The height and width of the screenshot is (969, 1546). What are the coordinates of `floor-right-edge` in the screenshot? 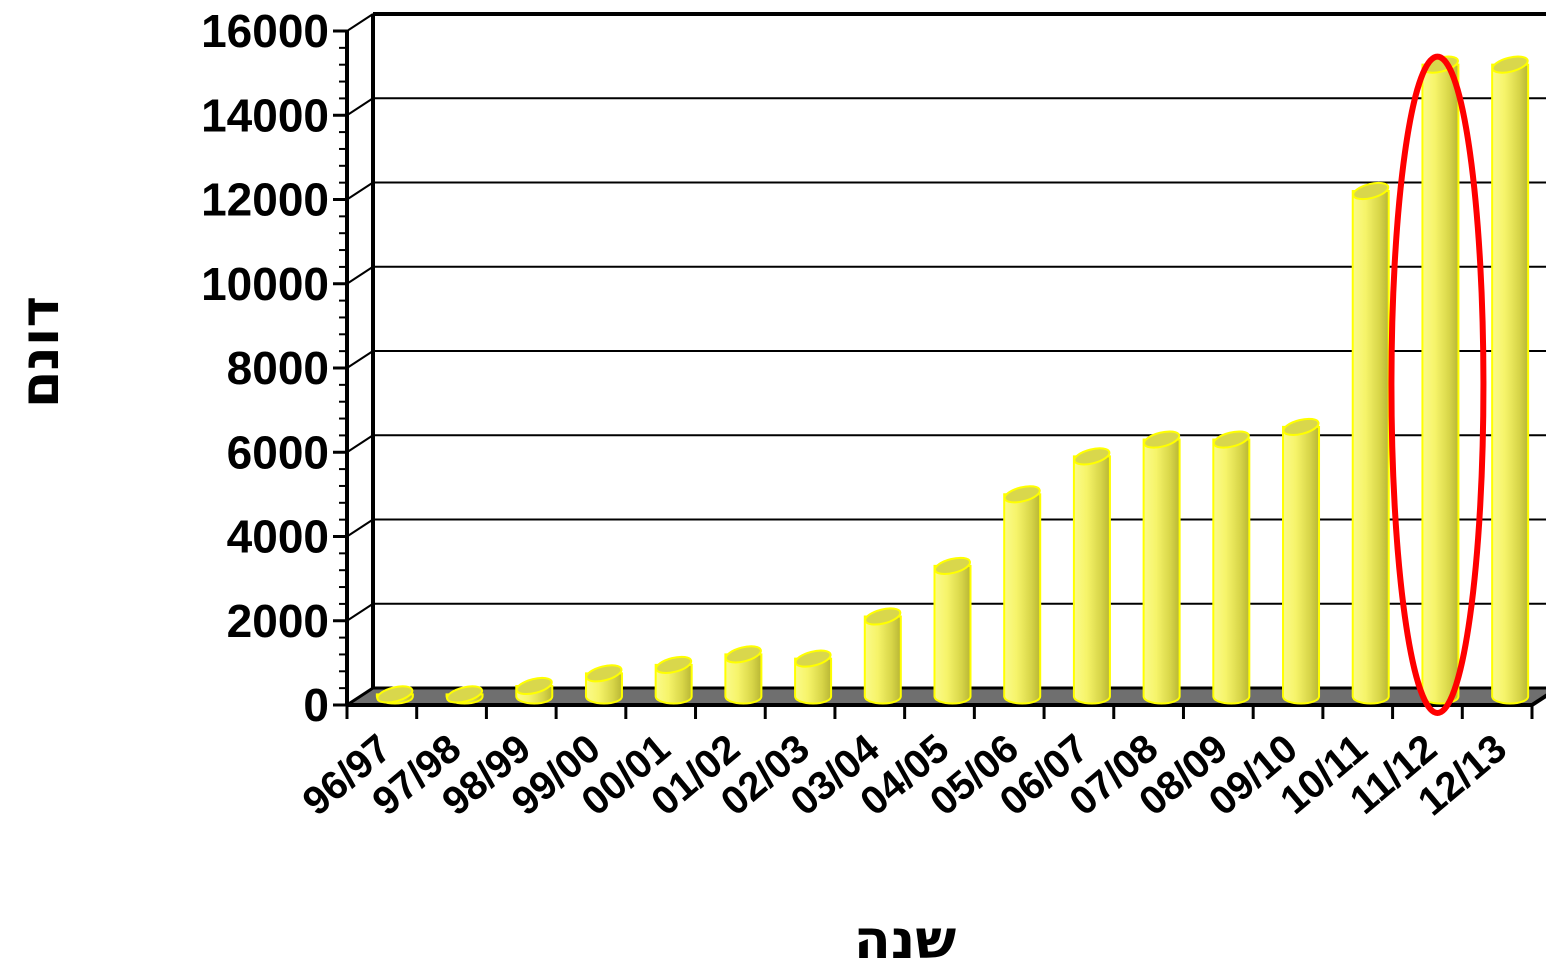 It's located at (1538, 700).